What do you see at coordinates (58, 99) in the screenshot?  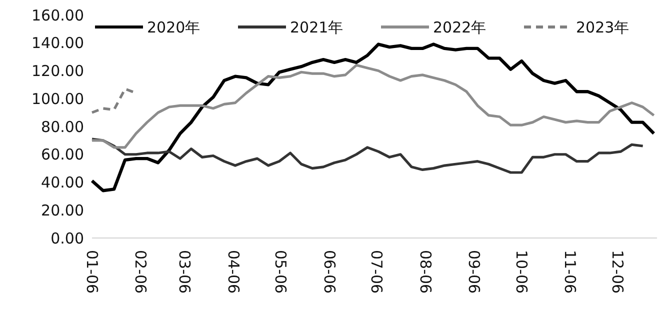 I see `y-tick-label: 100.00` at bounding box center [58, 99].